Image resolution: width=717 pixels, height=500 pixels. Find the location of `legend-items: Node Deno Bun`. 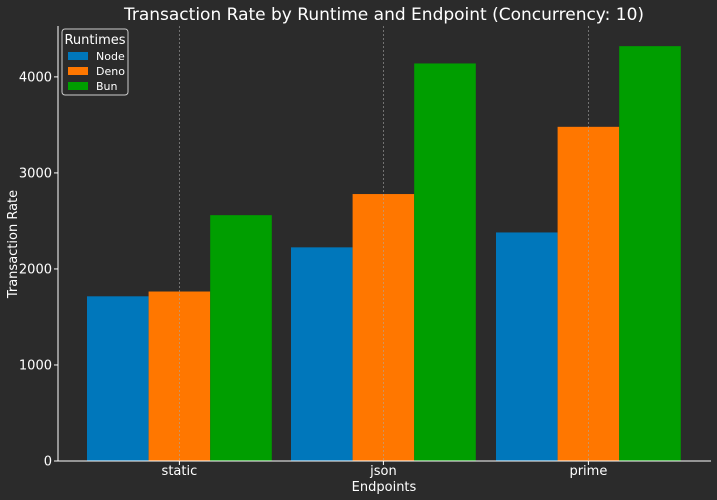

legend-items: Node Deno Bun is located at coordinates (96, 71).